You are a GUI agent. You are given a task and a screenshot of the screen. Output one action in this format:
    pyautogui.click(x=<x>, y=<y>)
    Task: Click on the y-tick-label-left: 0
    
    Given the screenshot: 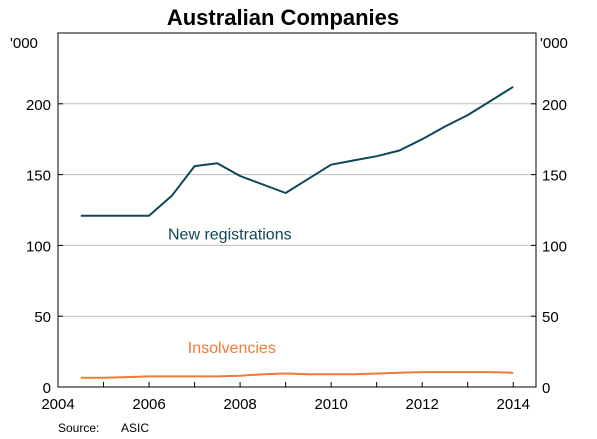 What is the action you would take?
    pyautogui.click(x=47, y=388)
    